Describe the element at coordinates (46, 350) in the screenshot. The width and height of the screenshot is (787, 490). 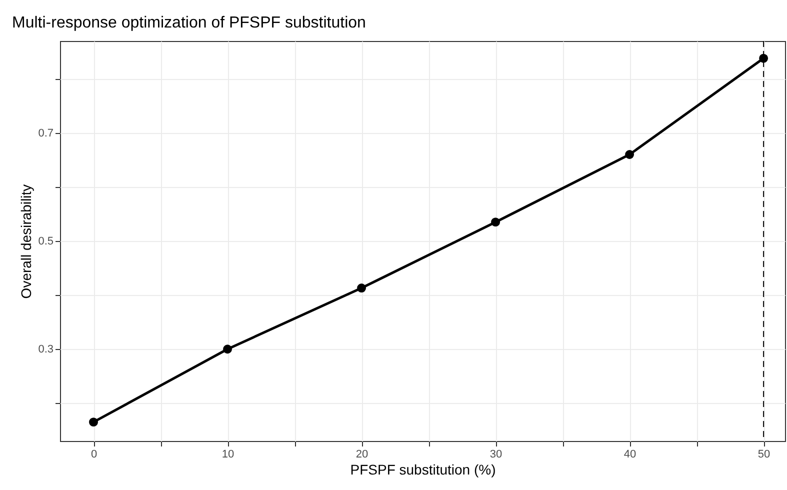
I see `y-tick-label: 0.3` at that location.